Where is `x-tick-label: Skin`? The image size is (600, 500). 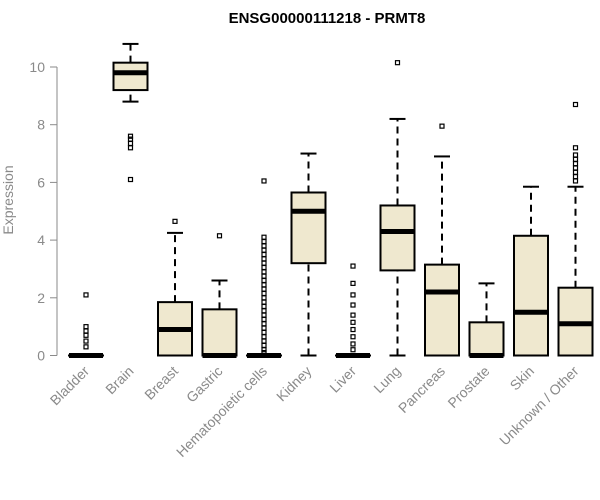 x-tick-label: Skin is located at coordinates (522, 378).